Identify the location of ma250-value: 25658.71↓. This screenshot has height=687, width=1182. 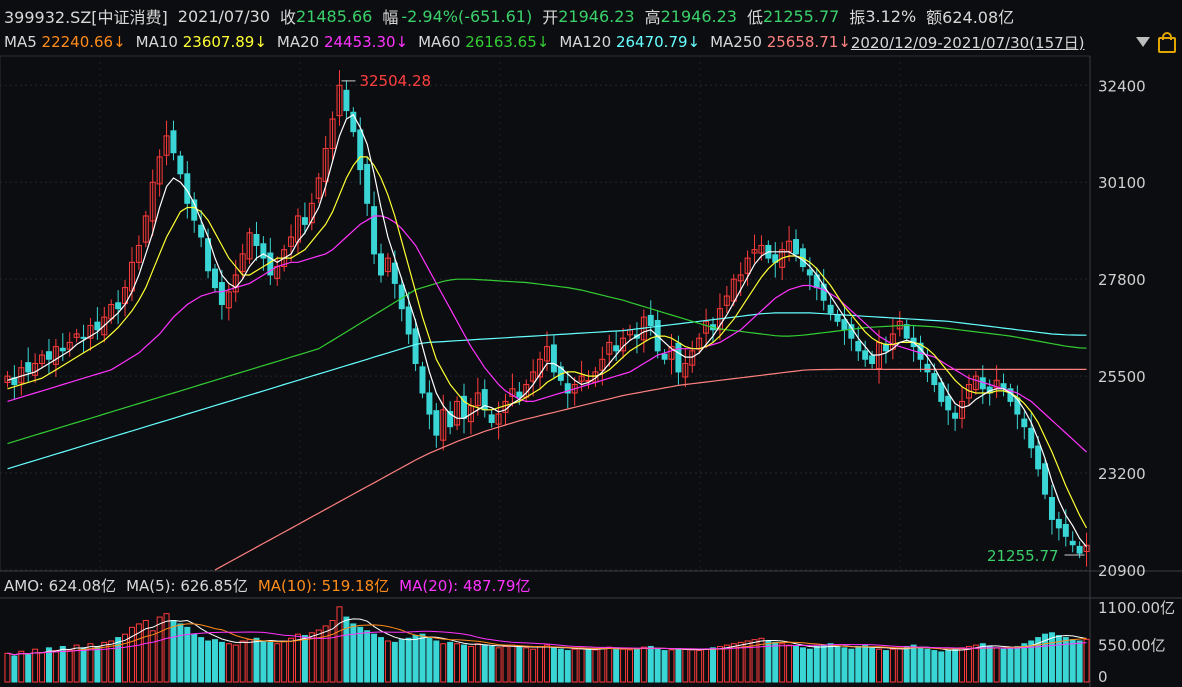
(808, 42).